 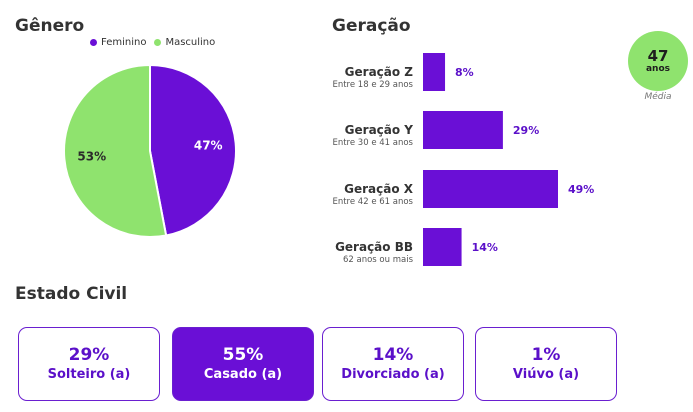 I want to click on bar-label-4: 14%, so click(x=485, y=247).